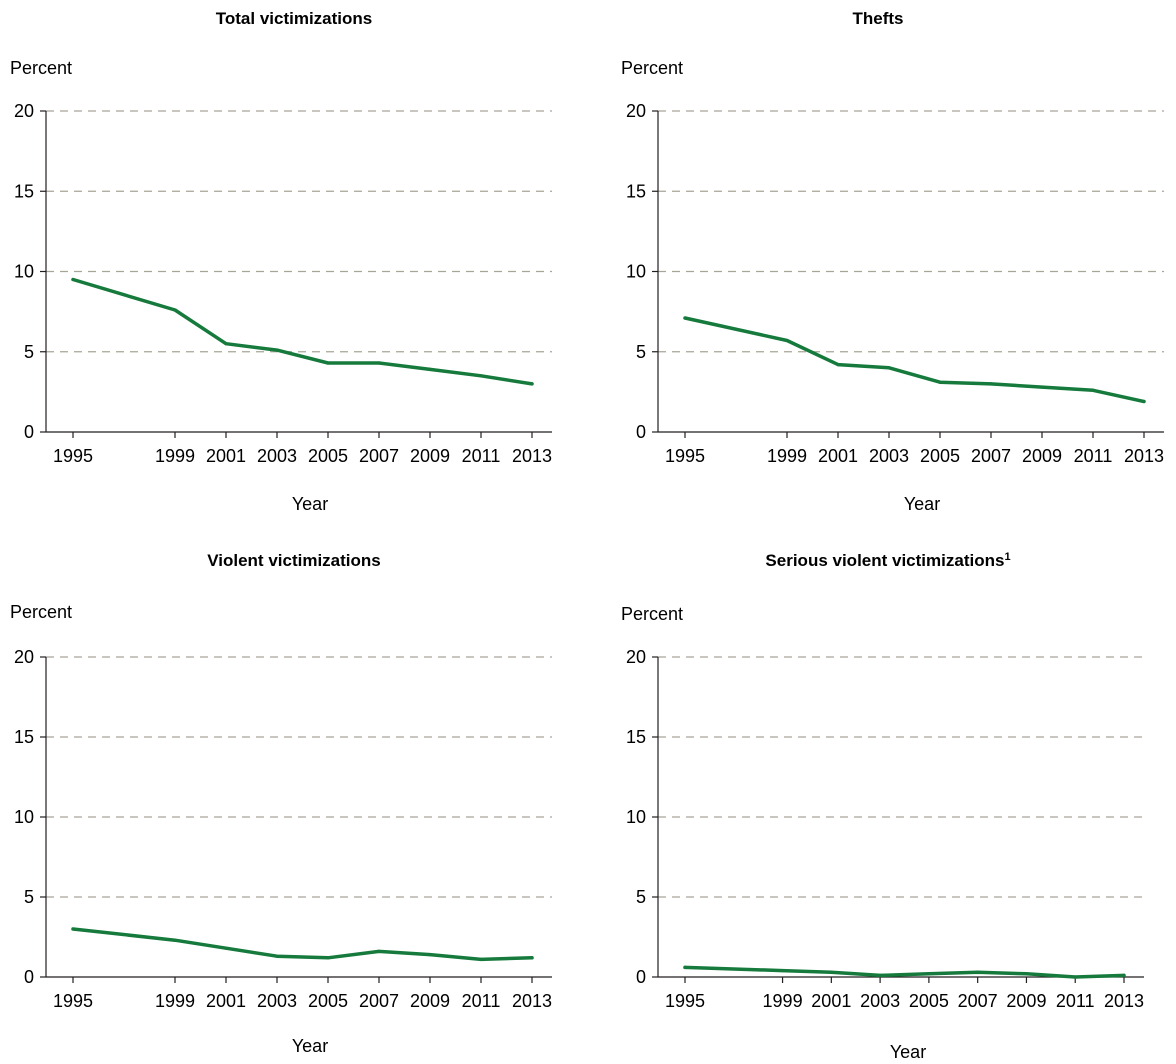 Image resolution: width=1176 pixels, height=1064 pixels. Describe the element at coordinates (73, 929) in the screenshot. I see `chart-violent-victimizations-point-1995` at that location.